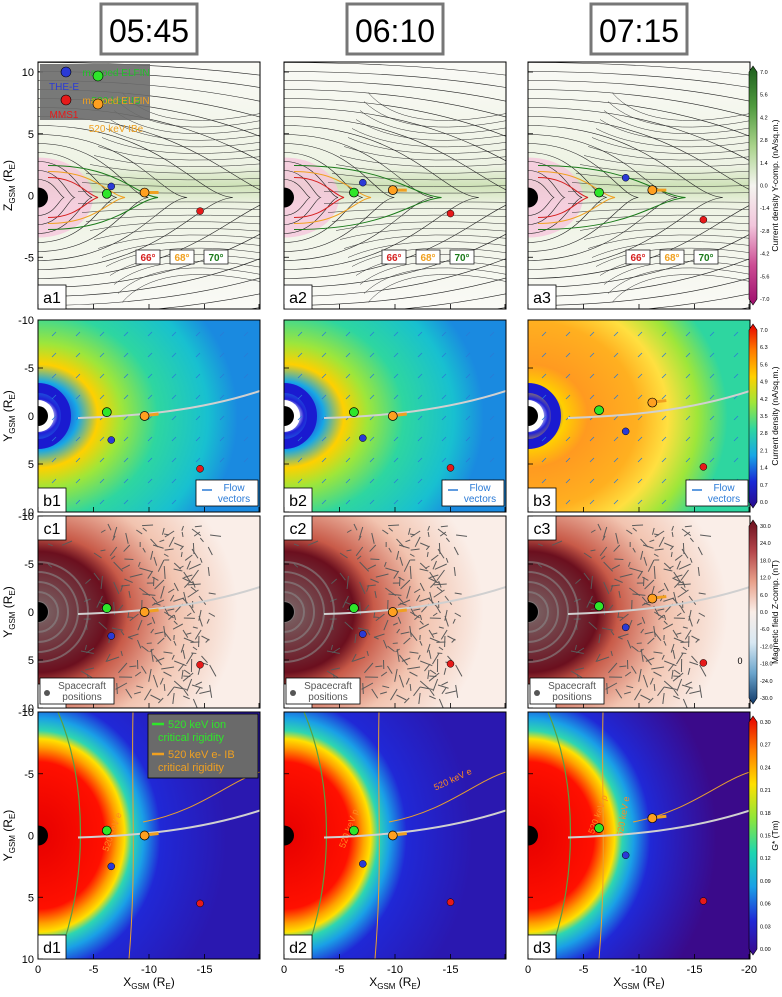  Describe the element at coordinates (298, 529) in the screenshot. I see `panel-label: c2` at that location.